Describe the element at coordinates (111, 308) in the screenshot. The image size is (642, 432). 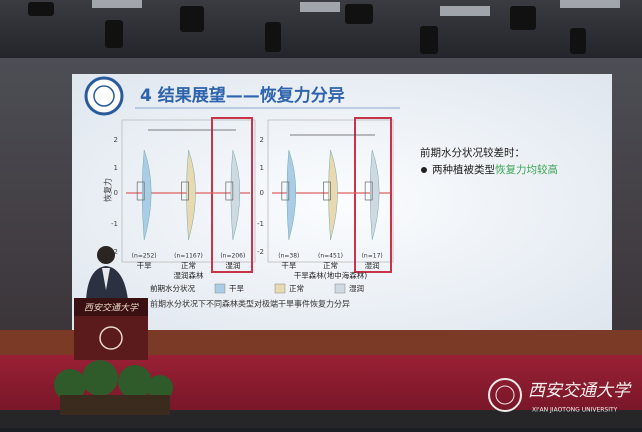
I see `podium-name: 西安交通大学` at that location.